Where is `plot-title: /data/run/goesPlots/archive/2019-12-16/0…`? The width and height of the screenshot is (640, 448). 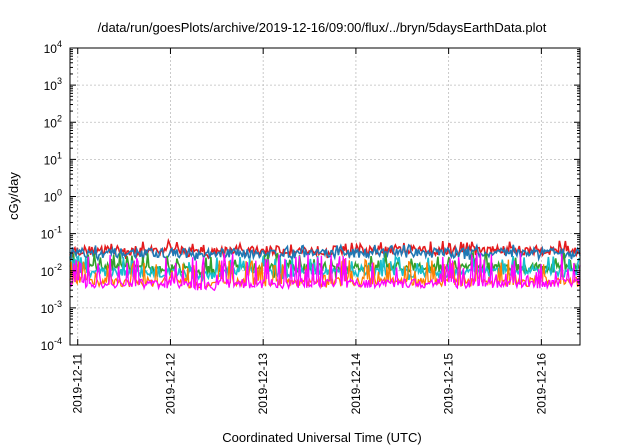
plot-title: /data/run/goesPlots/archive/2019-12-16/0… is located at coordinates (322, 27).